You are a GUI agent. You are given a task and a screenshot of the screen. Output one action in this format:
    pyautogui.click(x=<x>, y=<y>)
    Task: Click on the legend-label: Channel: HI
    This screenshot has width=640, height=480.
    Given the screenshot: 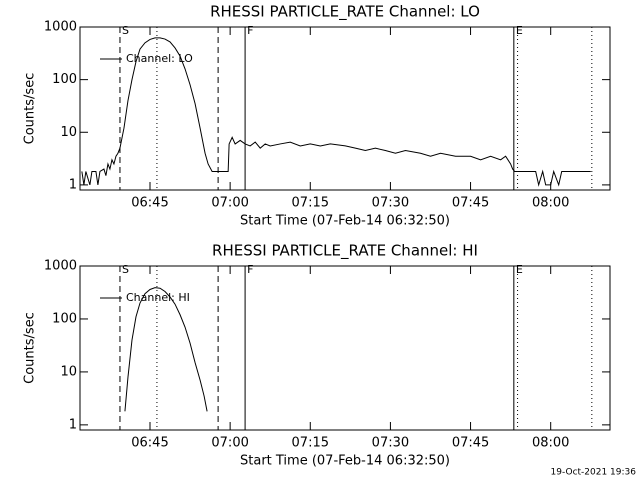 What is the action you would take?
    pyautogui.click(x=158, y=297)
    